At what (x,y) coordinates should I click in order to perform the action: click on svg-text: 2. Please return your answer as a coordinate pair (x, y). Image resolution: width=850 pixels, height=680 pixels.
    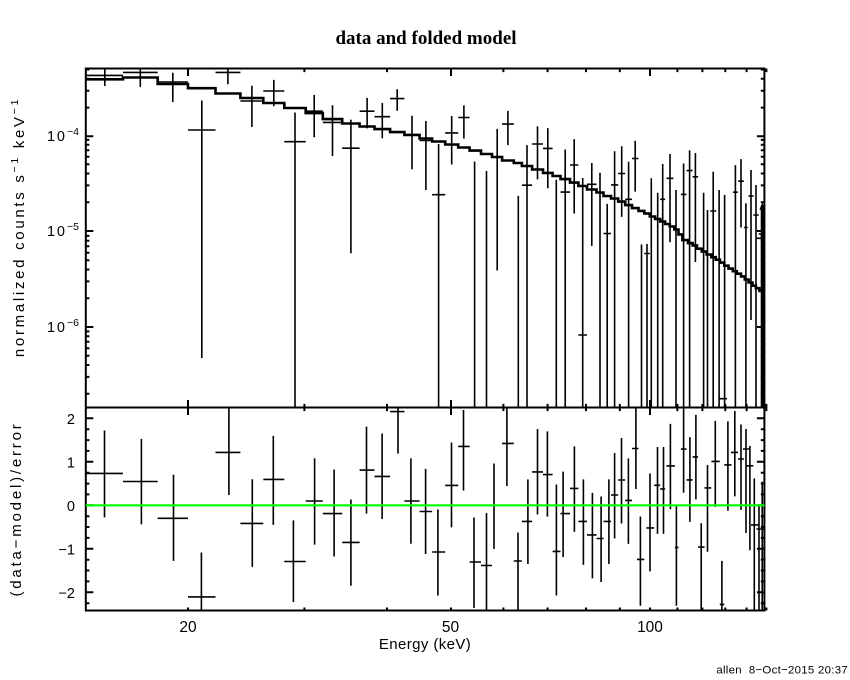
    Looking at the image, I should click on (71, 420).